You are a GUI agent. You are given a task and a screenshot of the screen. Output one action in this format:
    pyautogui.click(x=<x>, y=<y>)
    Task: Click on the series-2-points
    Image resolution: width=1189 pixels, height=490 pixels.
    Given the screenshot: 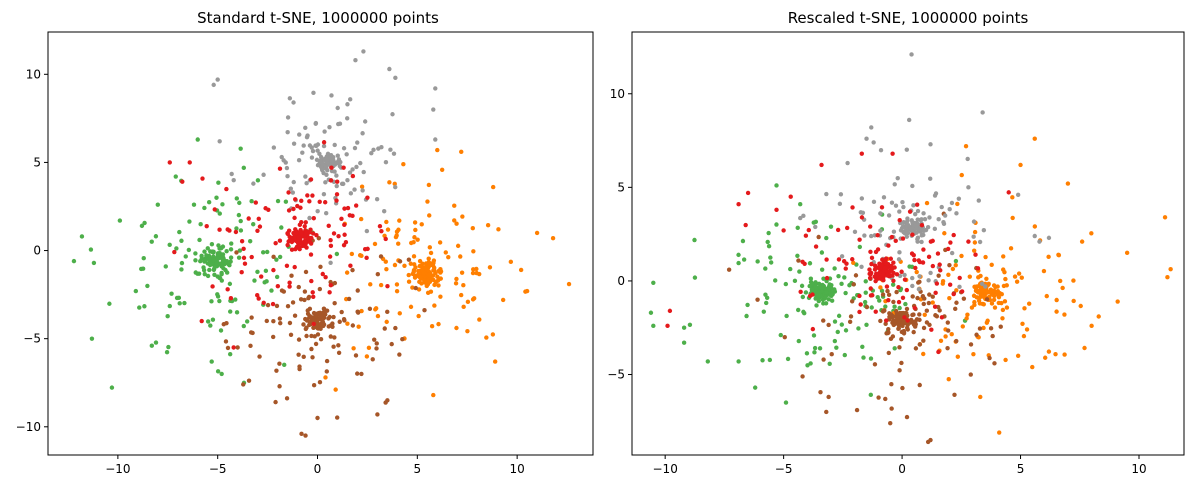 What is the action you would take?
    pyautogui.click(x=864, y=328)
    